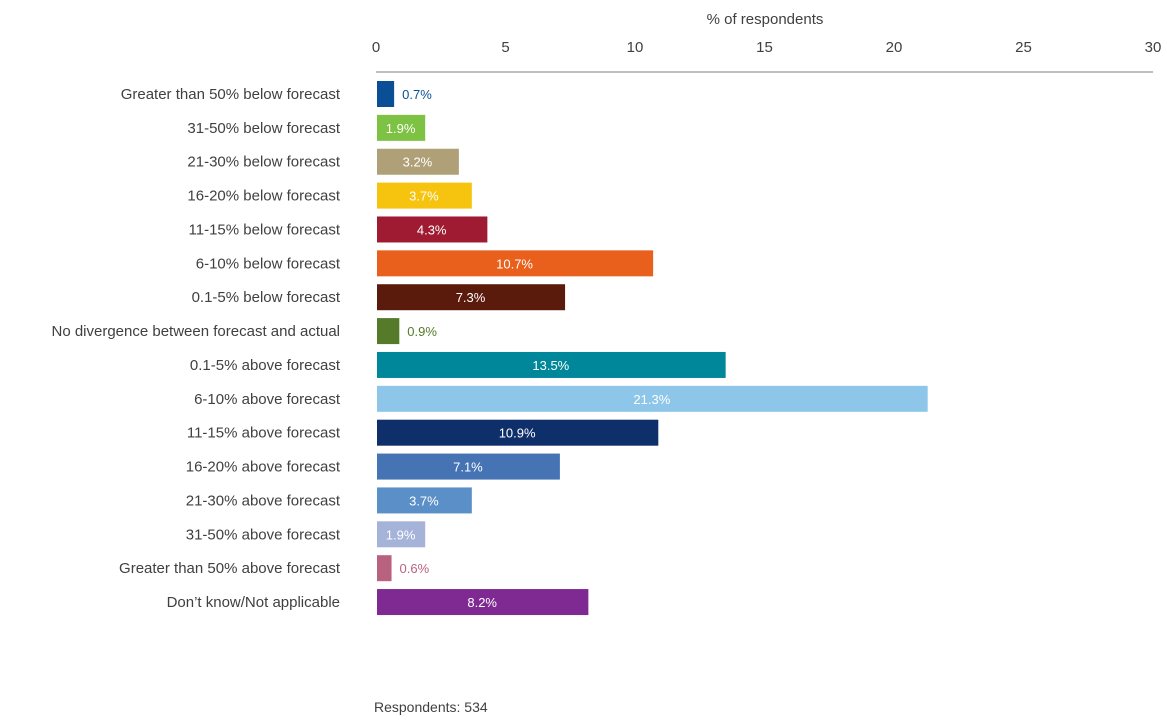  Describe the element at coordinates (1023, 47) in the screenshot. I see `x-tick-label: 25` at that location.